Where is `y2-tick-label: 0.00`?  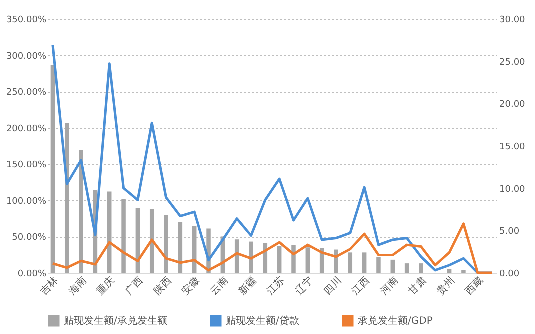 y2-tick-label: 0.00 is located at coordinates (510, 275).